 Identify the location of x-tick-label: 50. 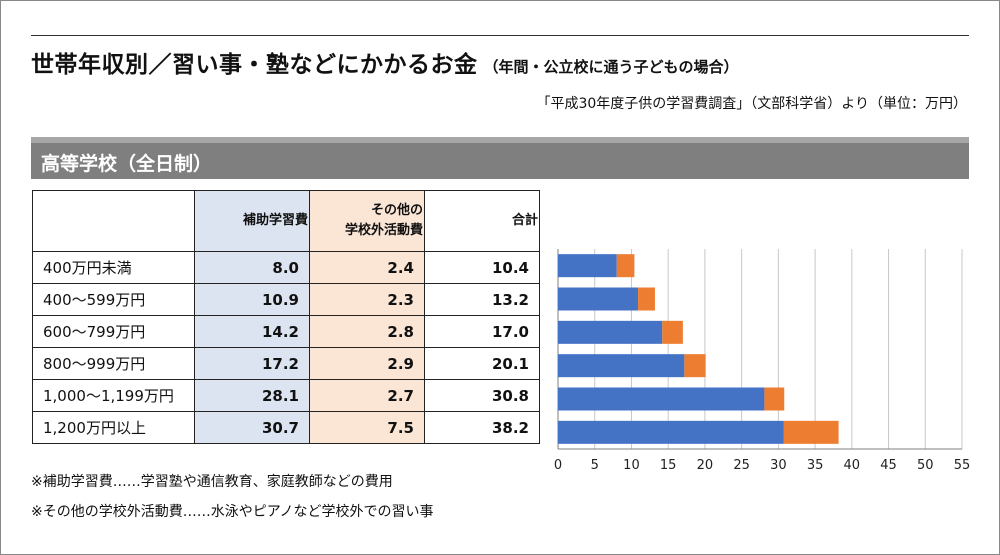
(925, 465).